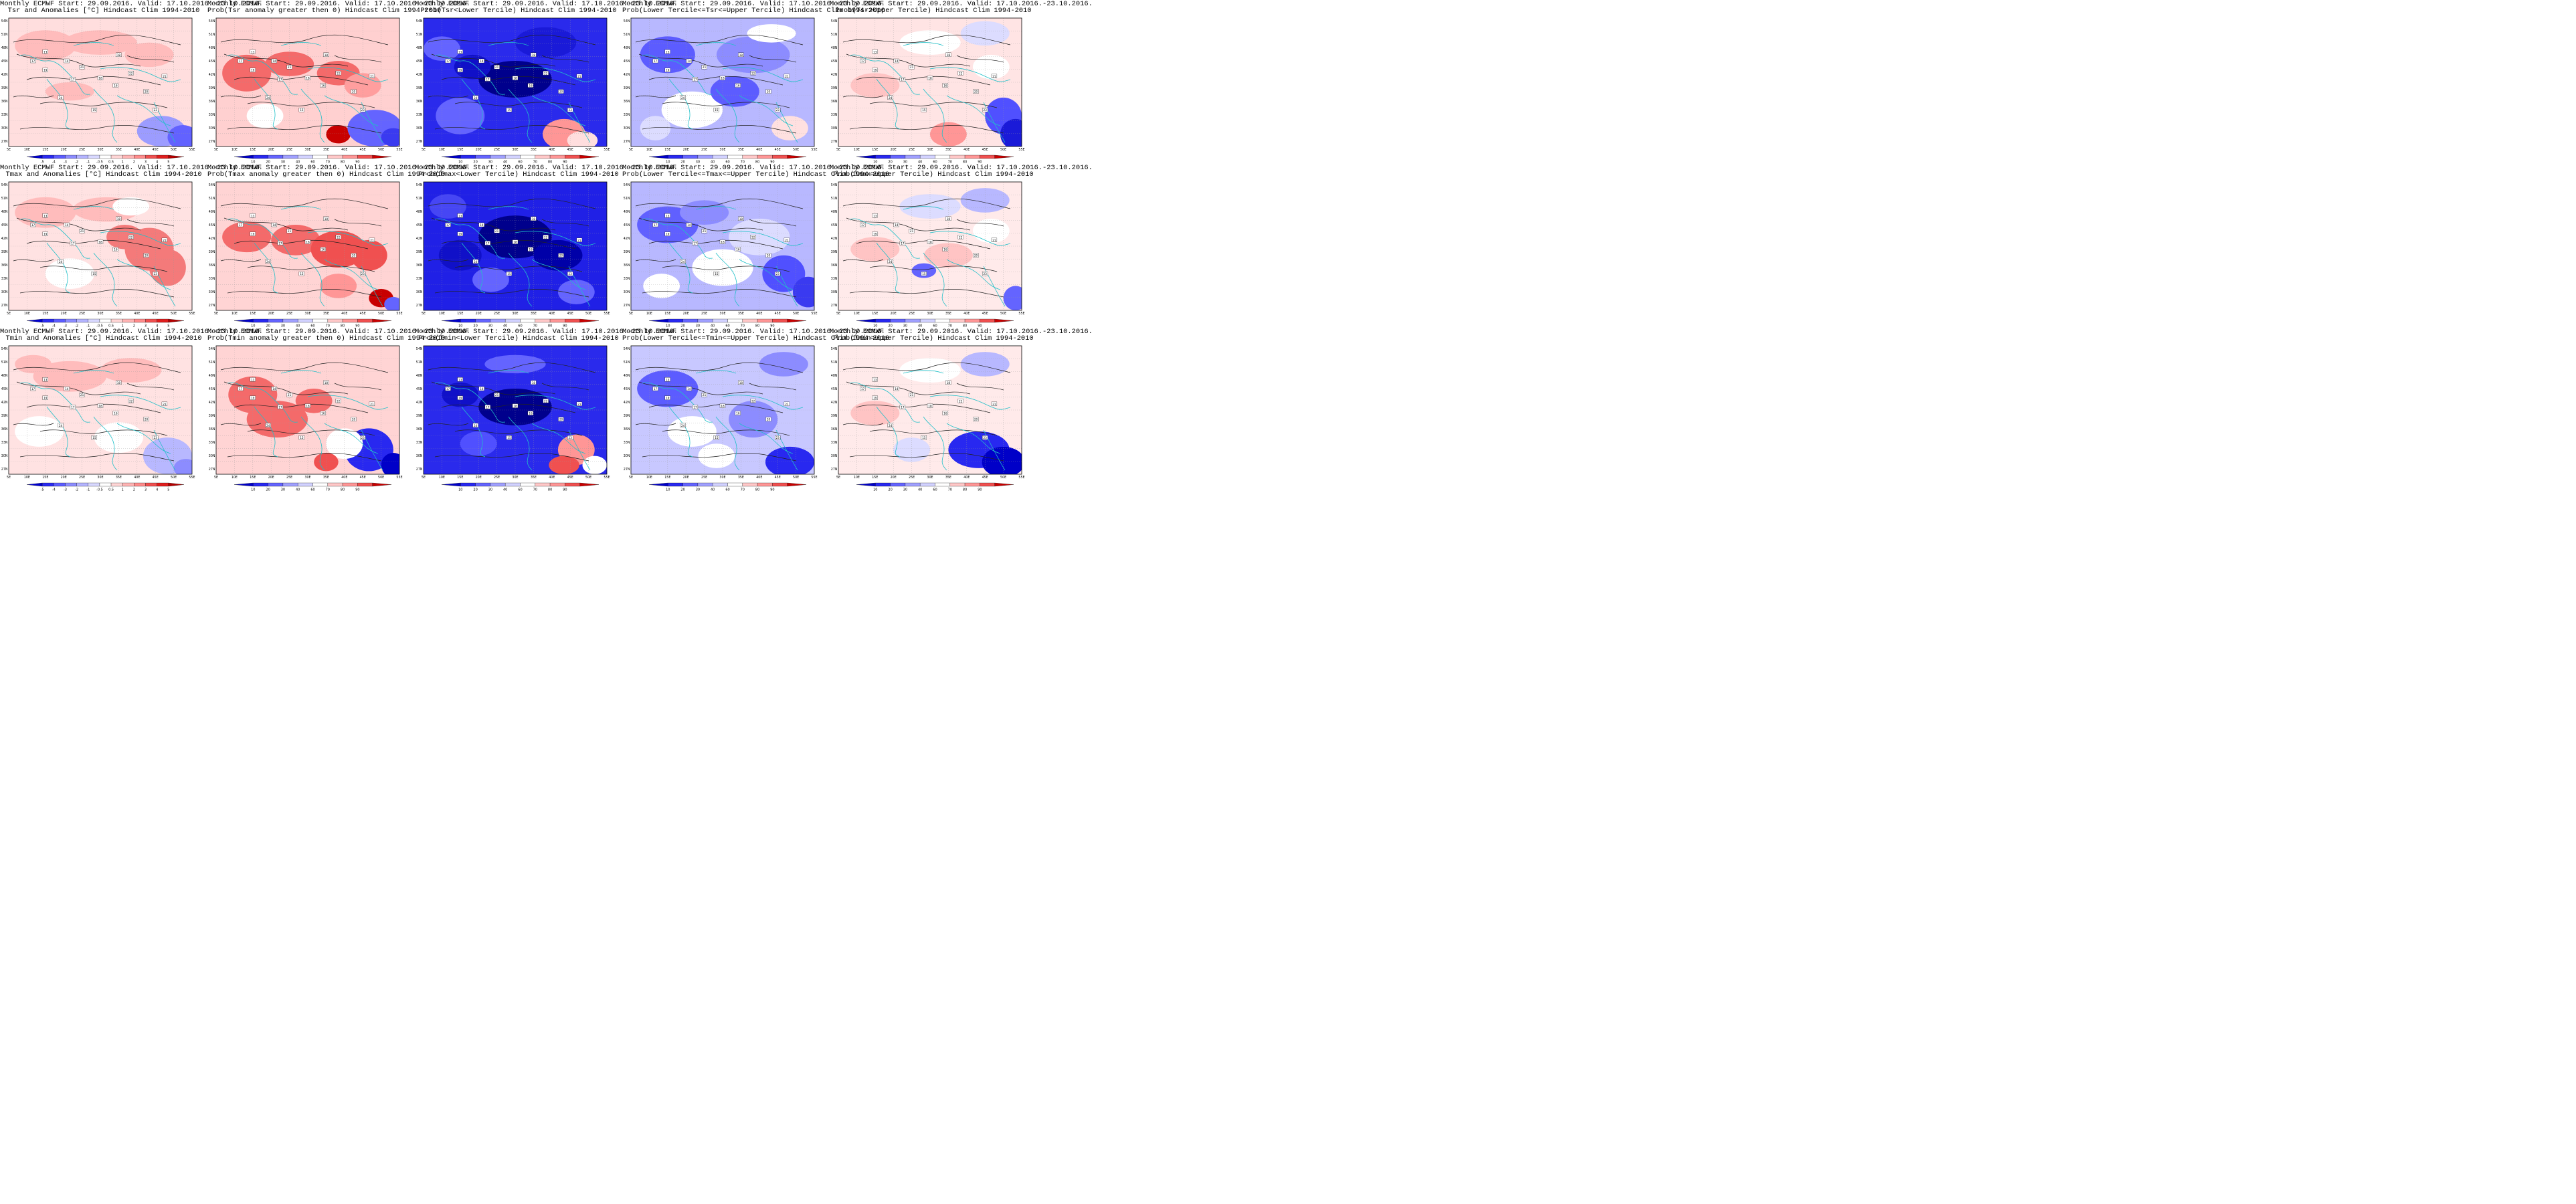  I want to click on latitude-label: 36N, so click(212, 266).